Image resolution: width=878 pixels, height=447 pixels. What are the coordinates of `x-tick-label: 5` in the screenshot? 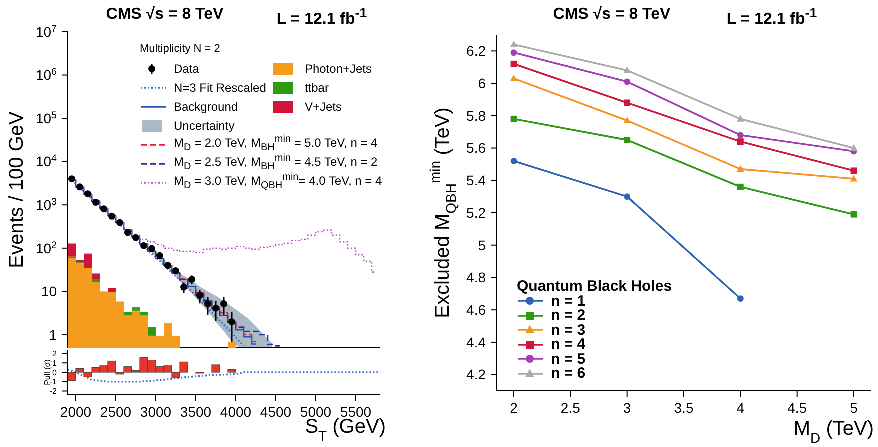 It's located at (854, 408).